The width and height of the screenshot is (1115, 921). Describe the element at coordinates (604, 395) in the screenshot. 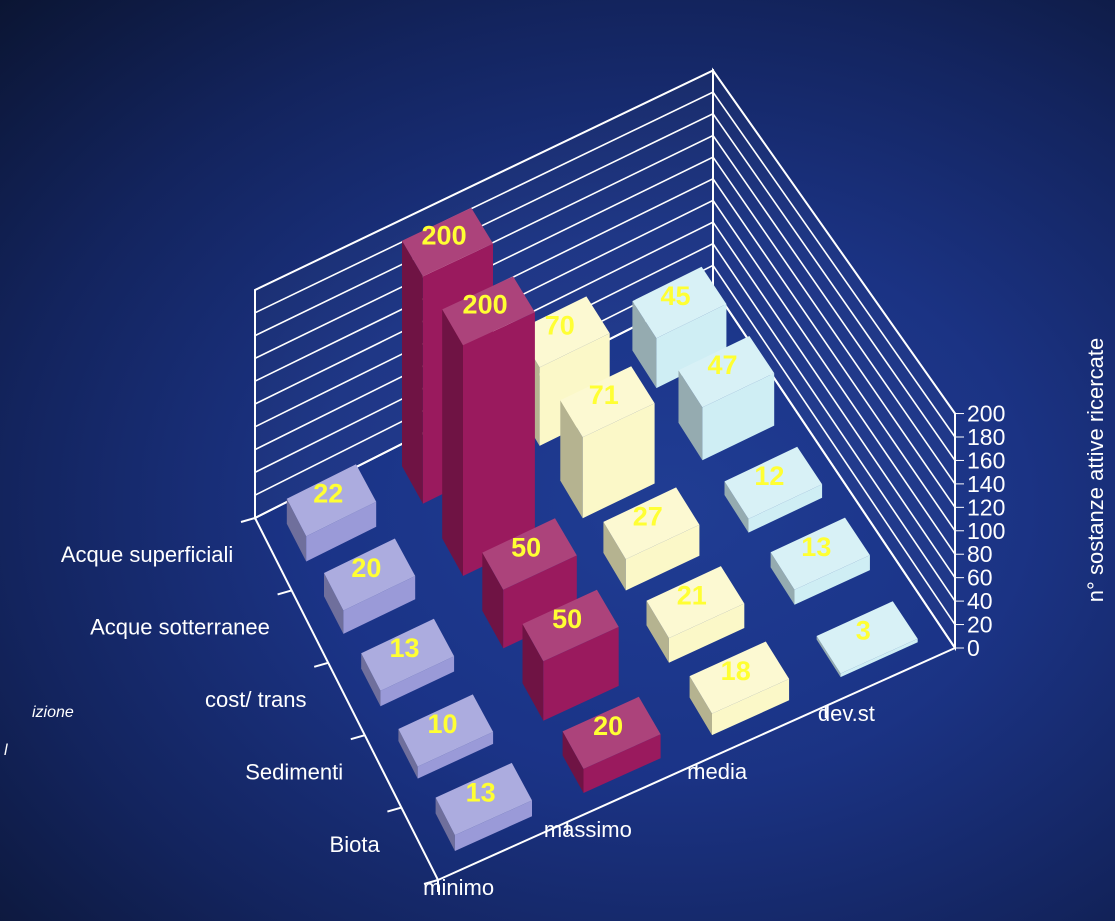

I see `data-label: 71` at that location.